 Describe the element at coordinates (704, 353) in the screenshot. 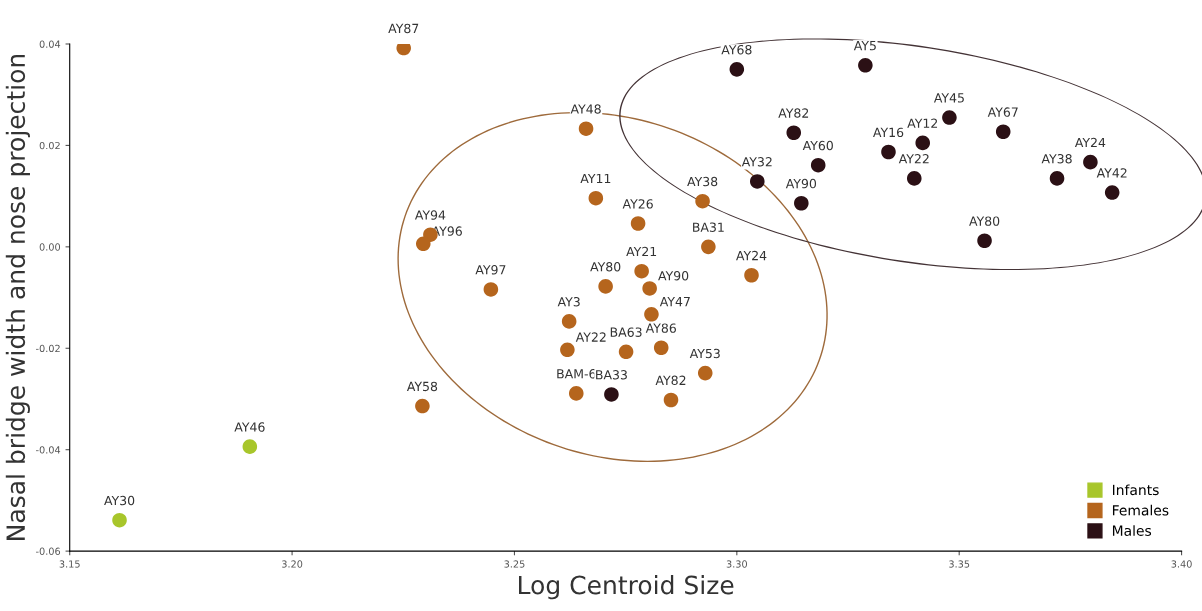

I see `data-label: AY53` at that location.